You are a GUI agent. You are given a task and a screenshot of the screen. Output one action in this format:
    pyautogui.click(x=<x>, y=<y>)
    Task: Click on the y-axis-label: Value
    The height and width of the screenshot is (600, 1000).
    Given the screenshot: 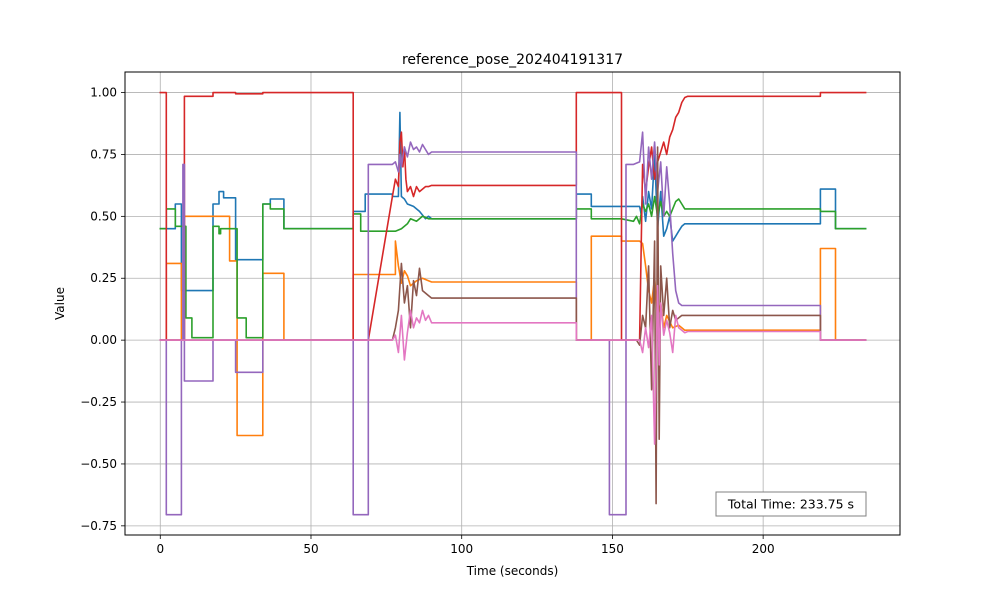 What is the action you would take?
    pyautogui.click(x=60, y=303)
    